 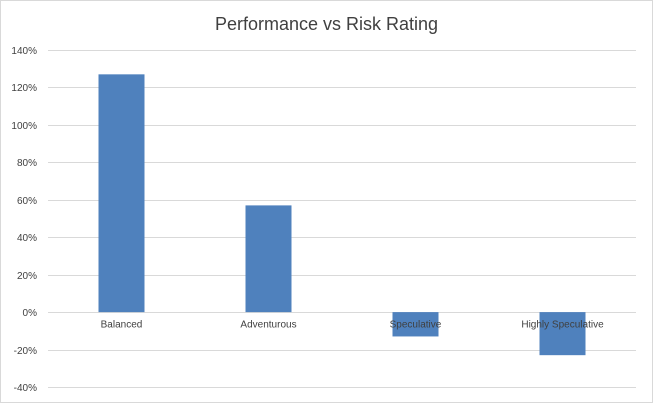 What do you see at coordinates (25, 388) in the screenshot?
I see `y-tick-label: -40%` at bounding box center [25, 388].